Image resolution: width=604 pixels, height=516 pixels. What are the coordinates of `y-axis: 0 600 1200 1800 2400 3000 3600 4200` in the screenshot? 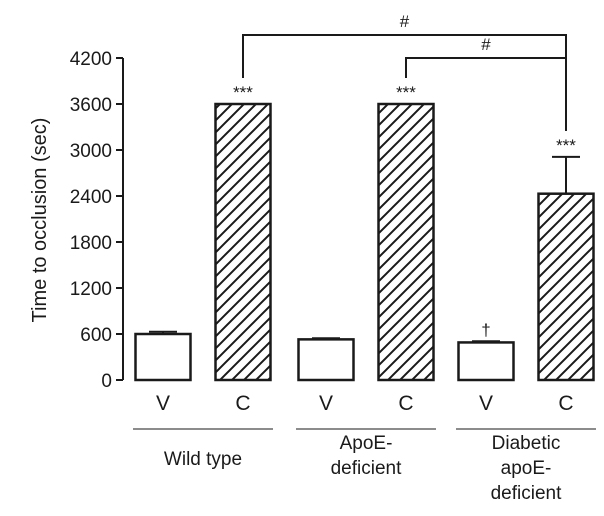 It's located at (97, 220).